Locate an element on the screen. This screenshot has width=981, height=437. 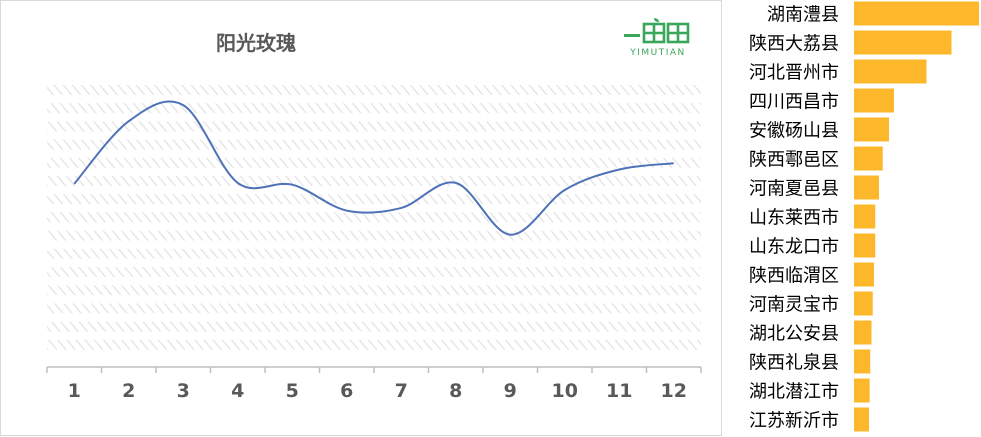
bar-category-label: 湖北潜江市 is located at coordinates (794, 392).